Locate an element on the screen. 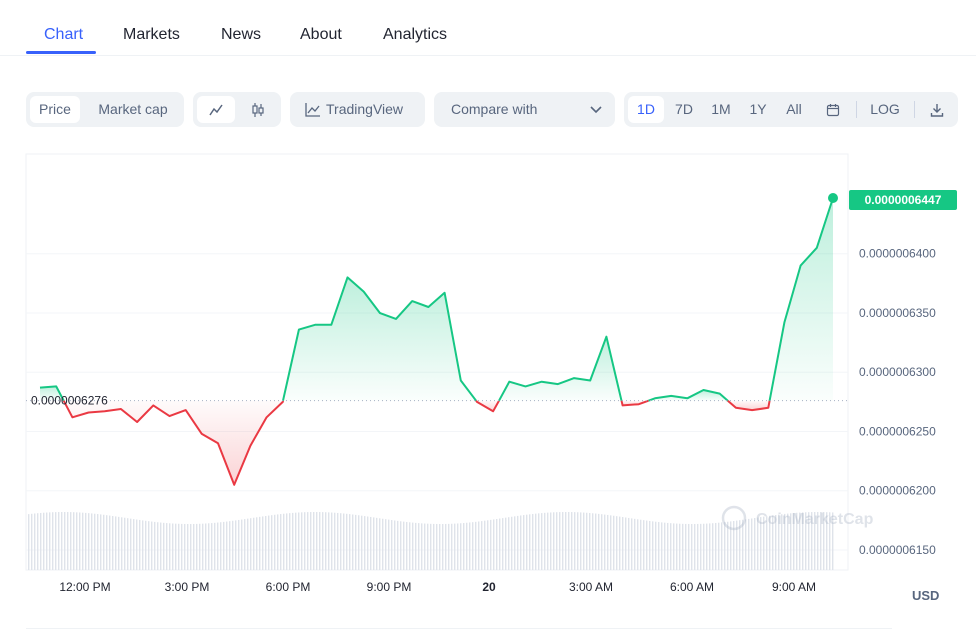  compare-dropdown: Compare with is located at coordinates (524, 109).